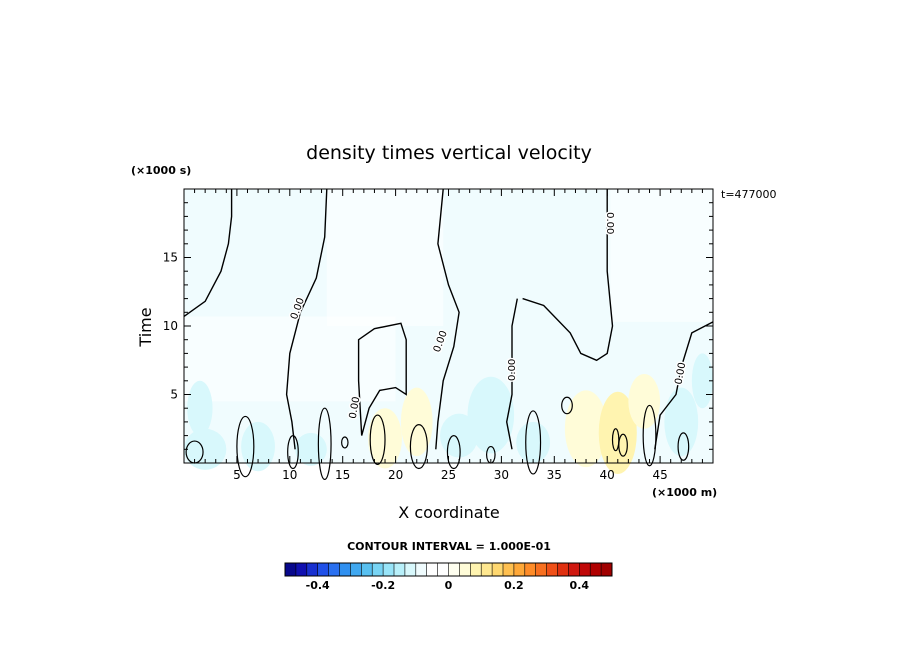  Describe the element at coordinates (684, 385) in the screenshot. I see `contour-far-right` at that location.